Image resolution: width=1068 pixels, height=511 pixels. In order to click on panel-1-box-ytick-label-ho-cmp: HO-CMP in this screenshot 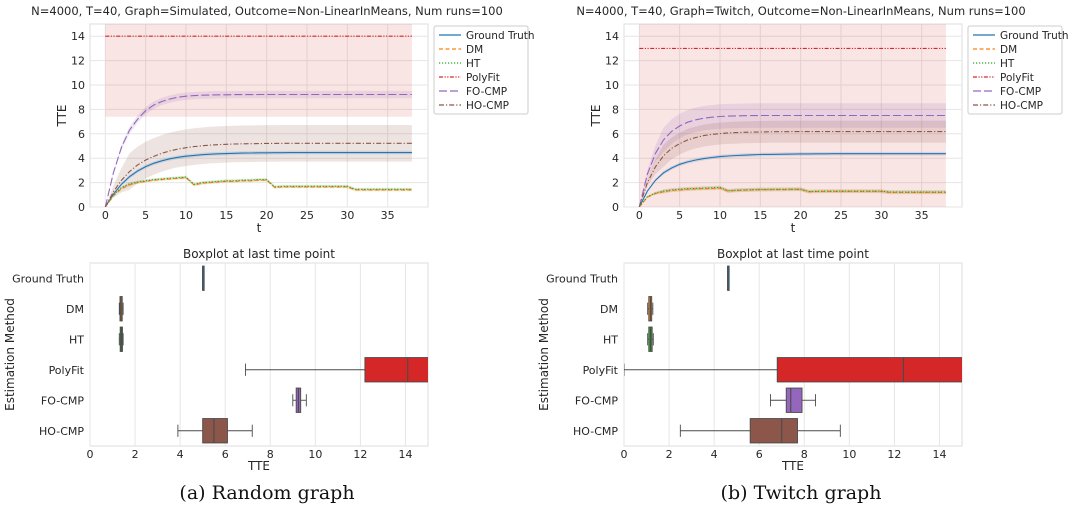, I will do `click(595, 431)`.